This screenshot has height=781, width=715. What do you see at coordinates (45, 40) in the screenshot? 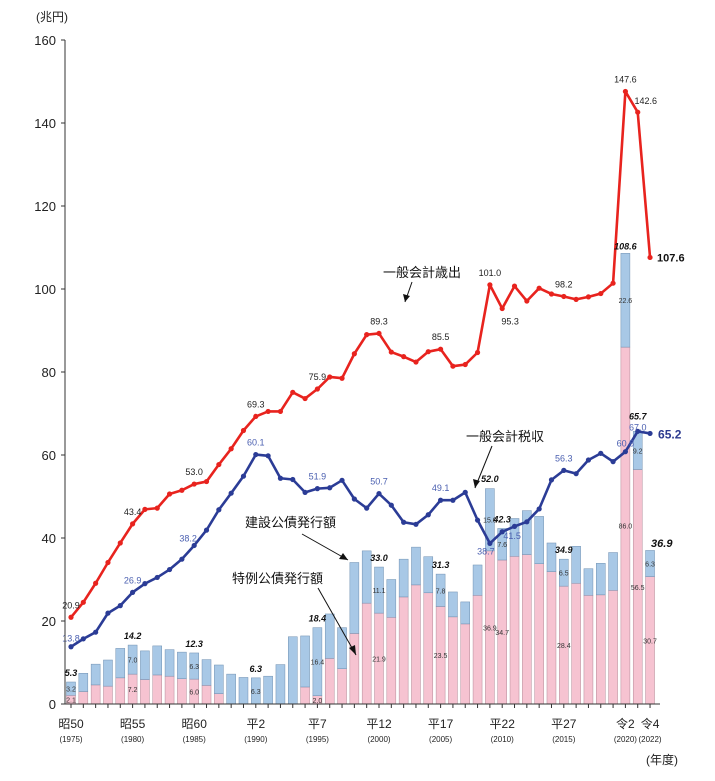
I see `y-tick-label: 160` at bounding box center [45, 40].